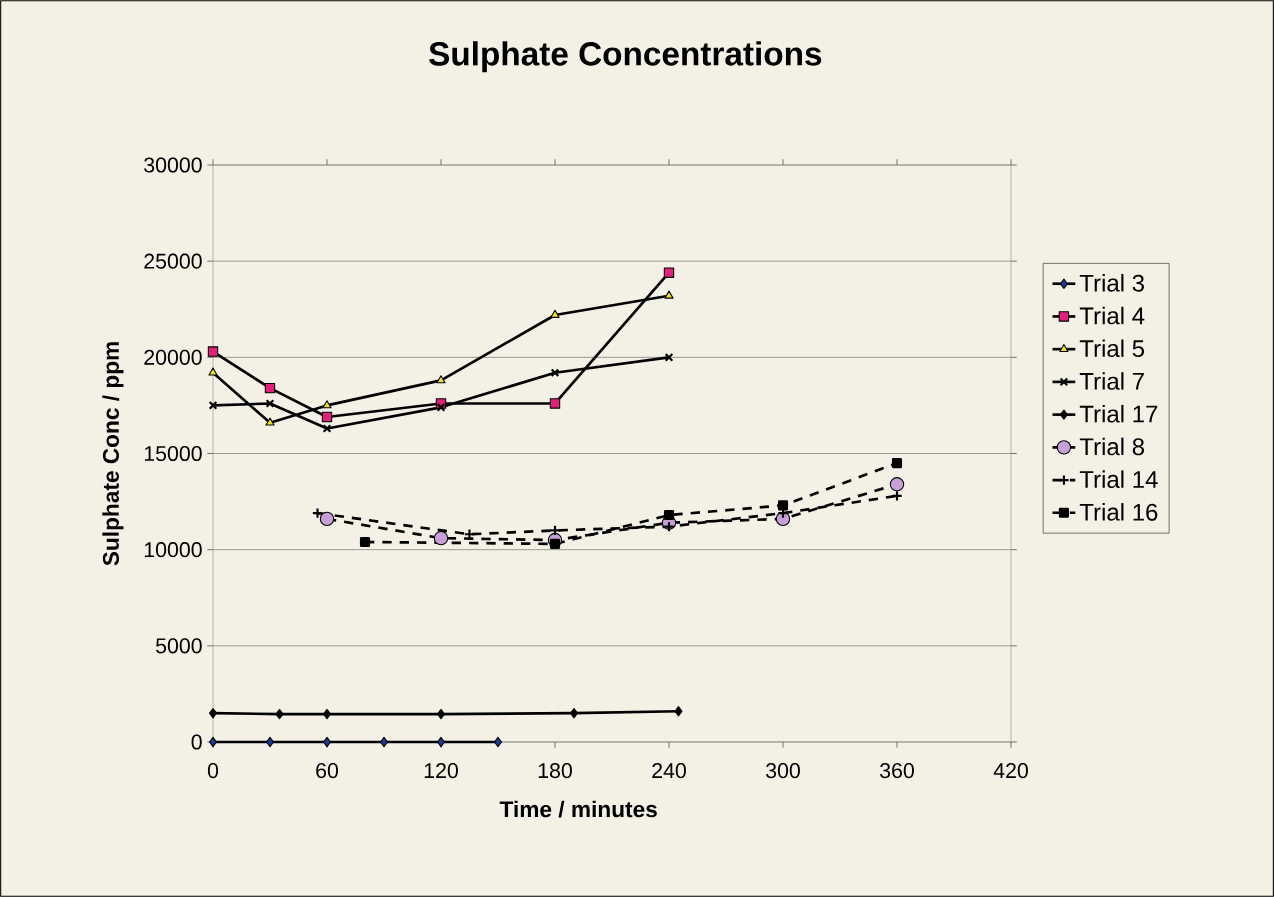 Image resolution: width=1274 pixels, height=897 pixels. Describe the element at coordinates (1118, 479) in the screenshot. I see `legend-label: Trial 14` at that location.